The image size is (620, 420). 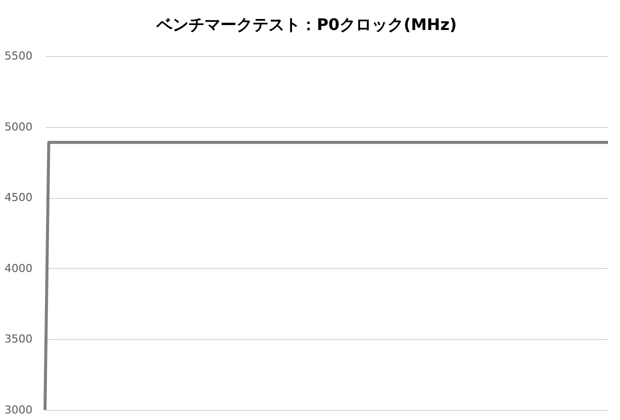 I want to click on y-tick-label: 3000, so click(x=18, y=410).